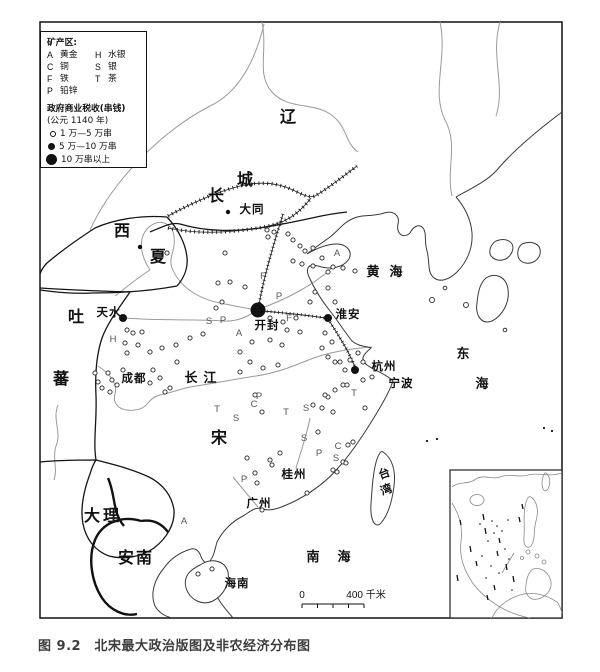 This screenshot has width=600, height=672. Describe the element at coordinates (271, 259) in the screenshot. I see `canal-north` at that location.